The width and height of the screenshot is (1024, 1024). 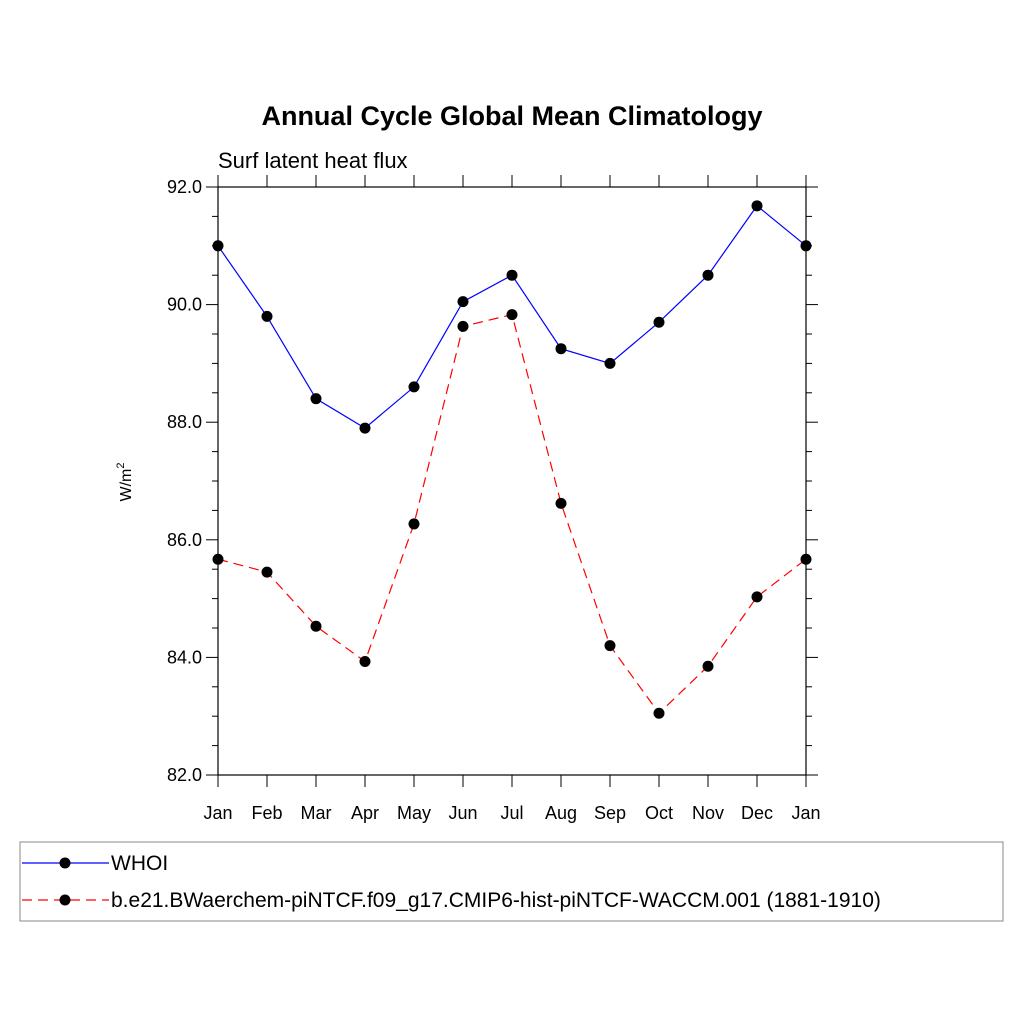 I want to click on y-tick-label: 92.0, so click(x=184, y=187).